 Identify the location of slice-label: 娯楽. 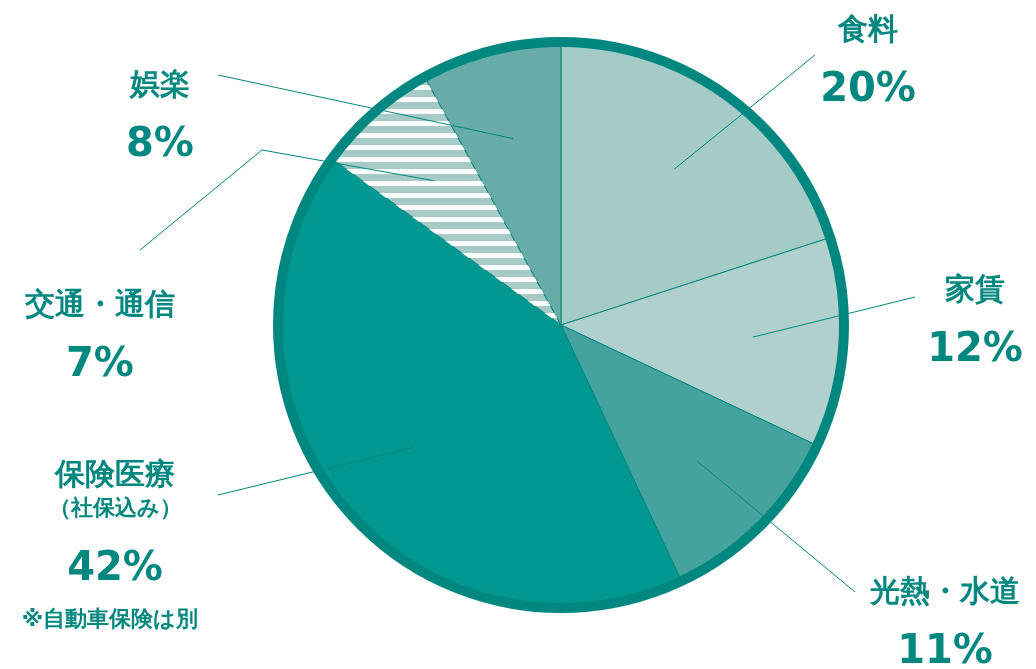
(159, 83).